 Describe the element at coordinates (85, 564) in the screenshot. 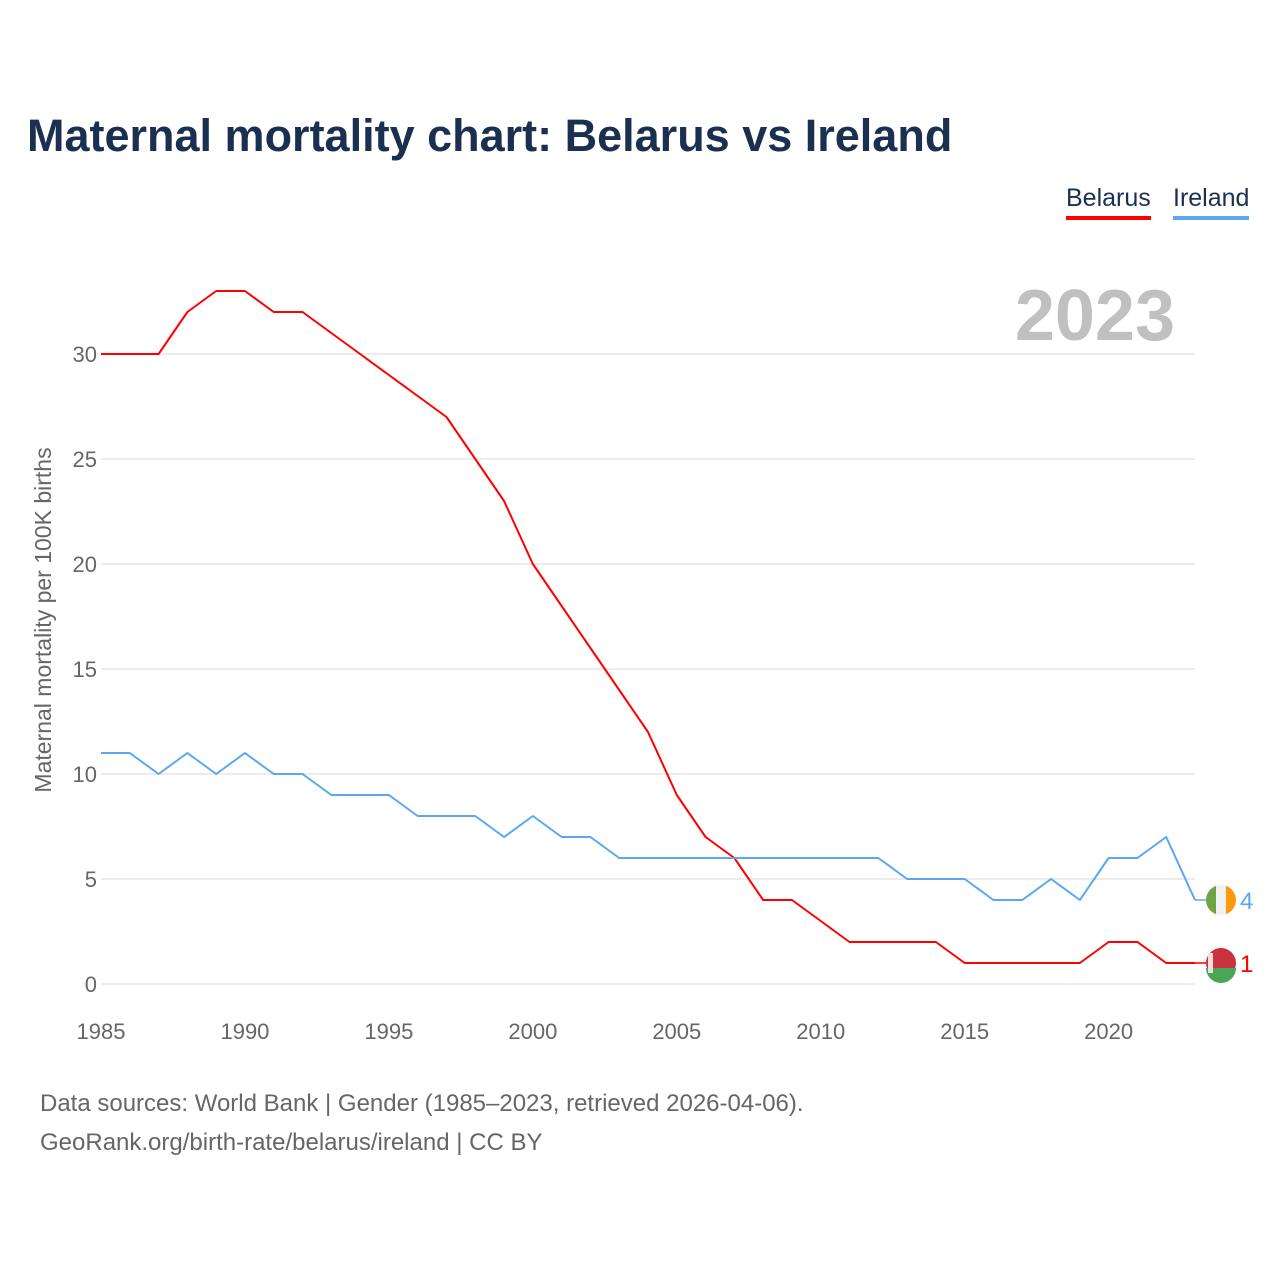

I see `y-tick-label: 20` at that location.